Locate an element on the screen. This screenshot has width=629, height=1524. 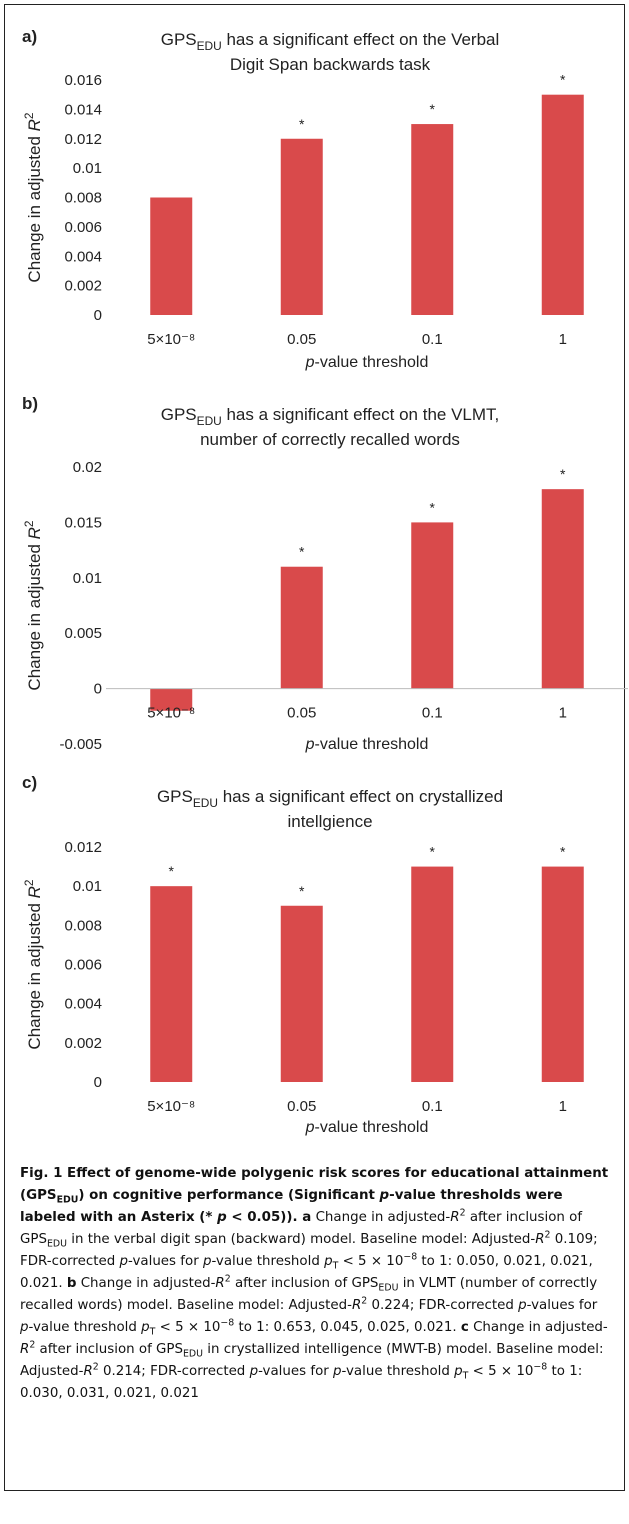
panel-label: b) is located at coordinates (30, 403).